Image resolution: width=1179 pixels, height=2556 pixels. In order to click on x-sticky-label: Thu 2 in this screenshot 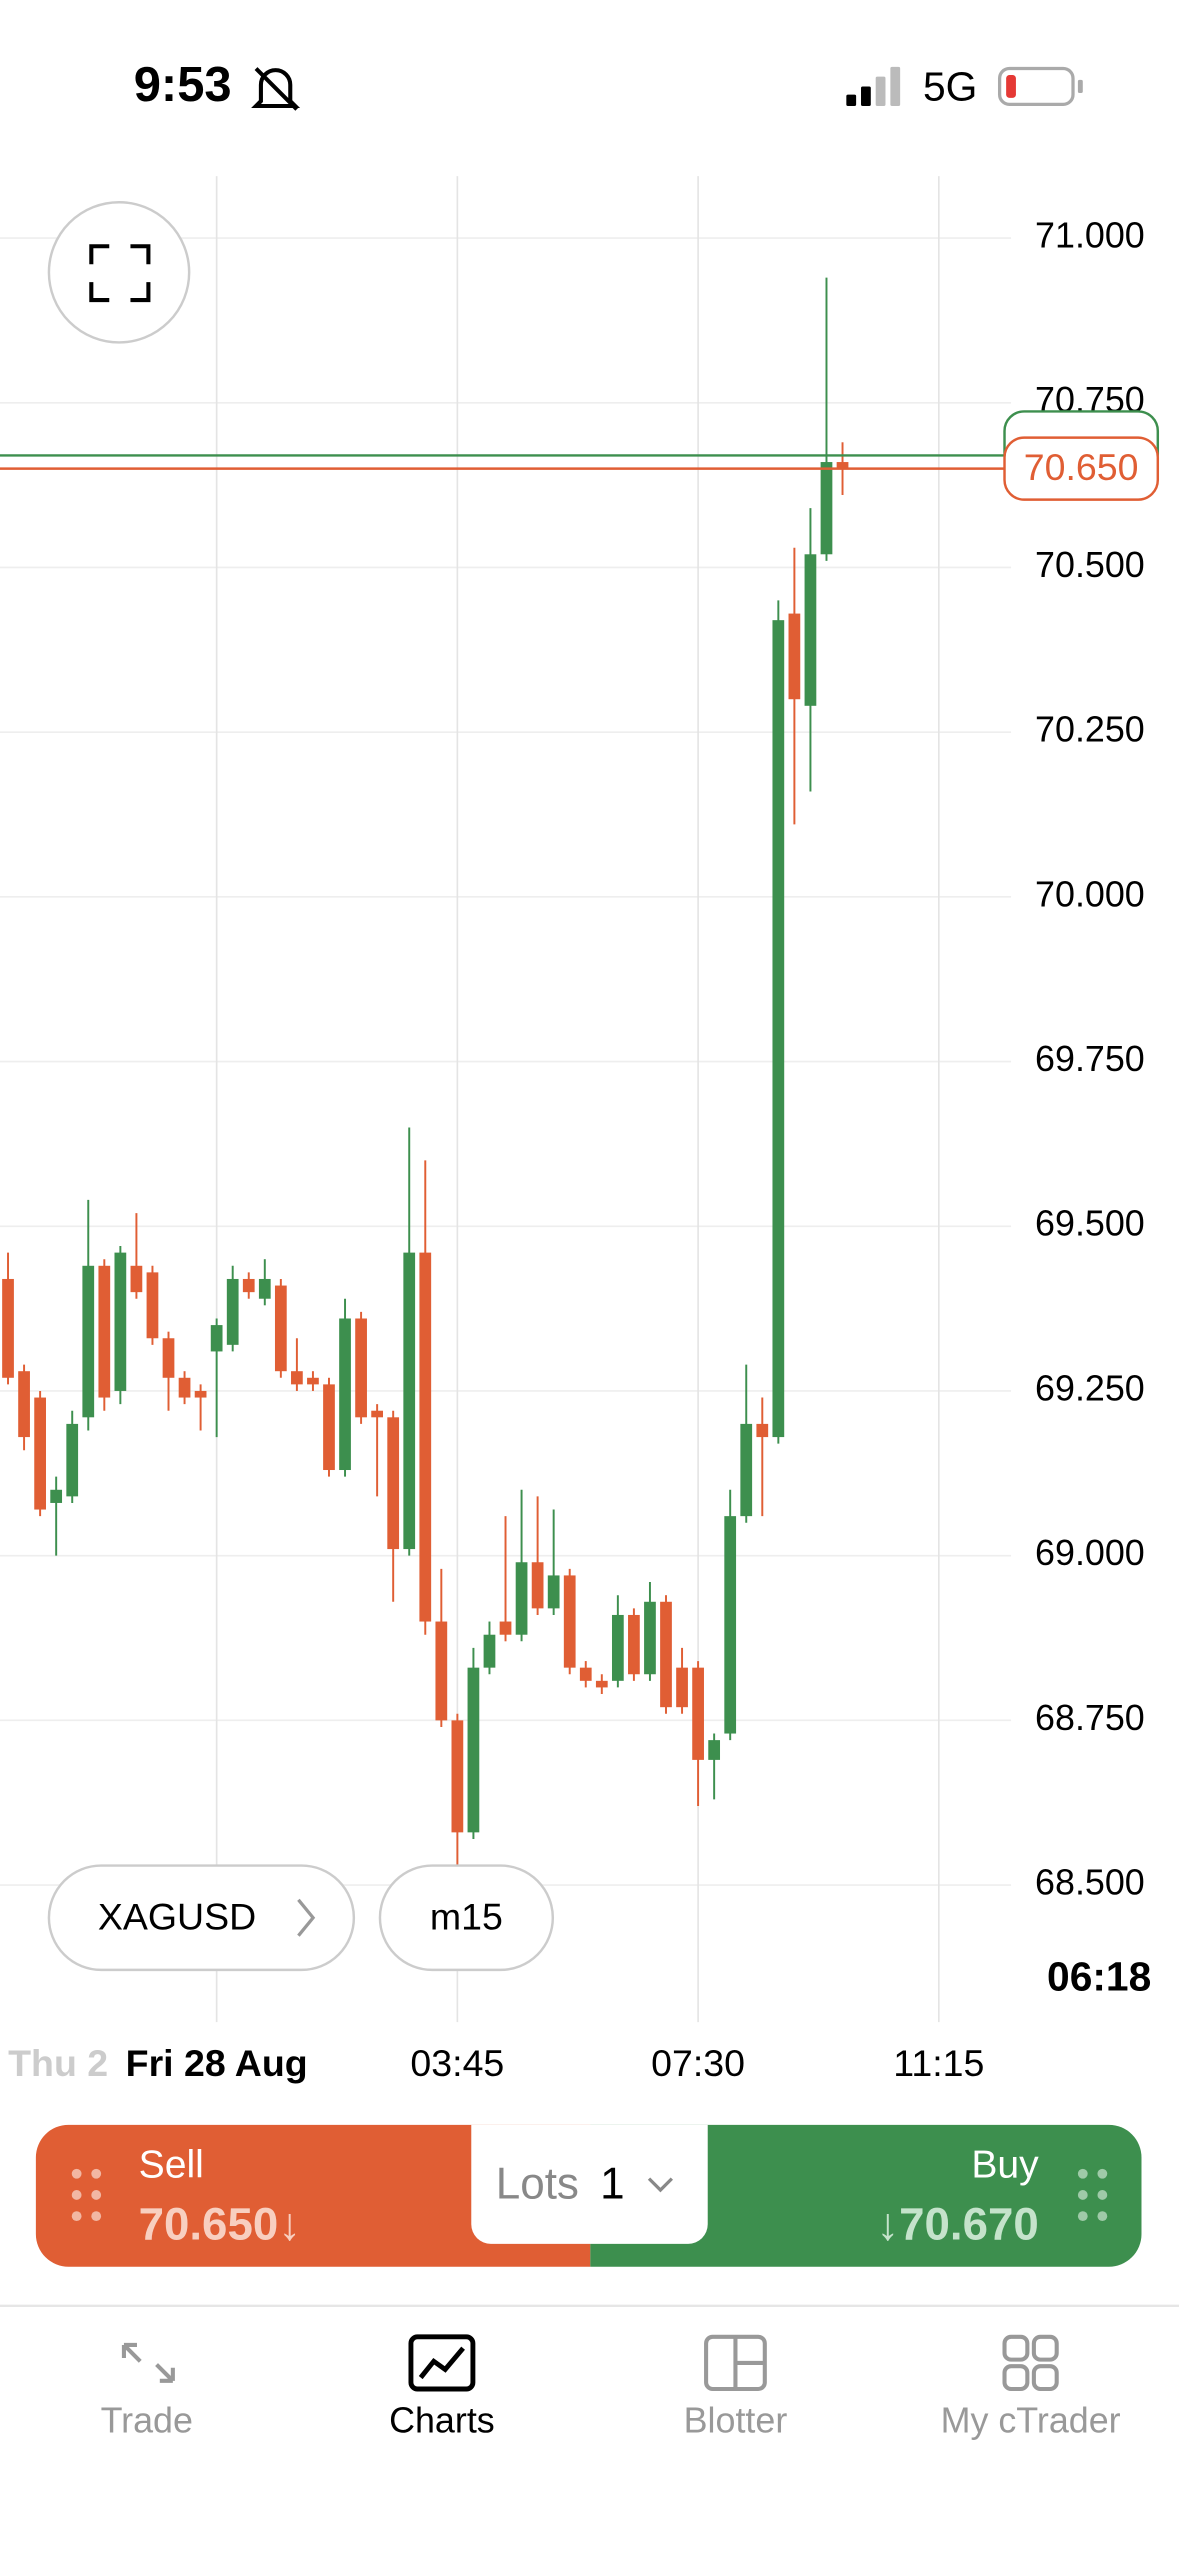, I will do `click(58, 2063)`.